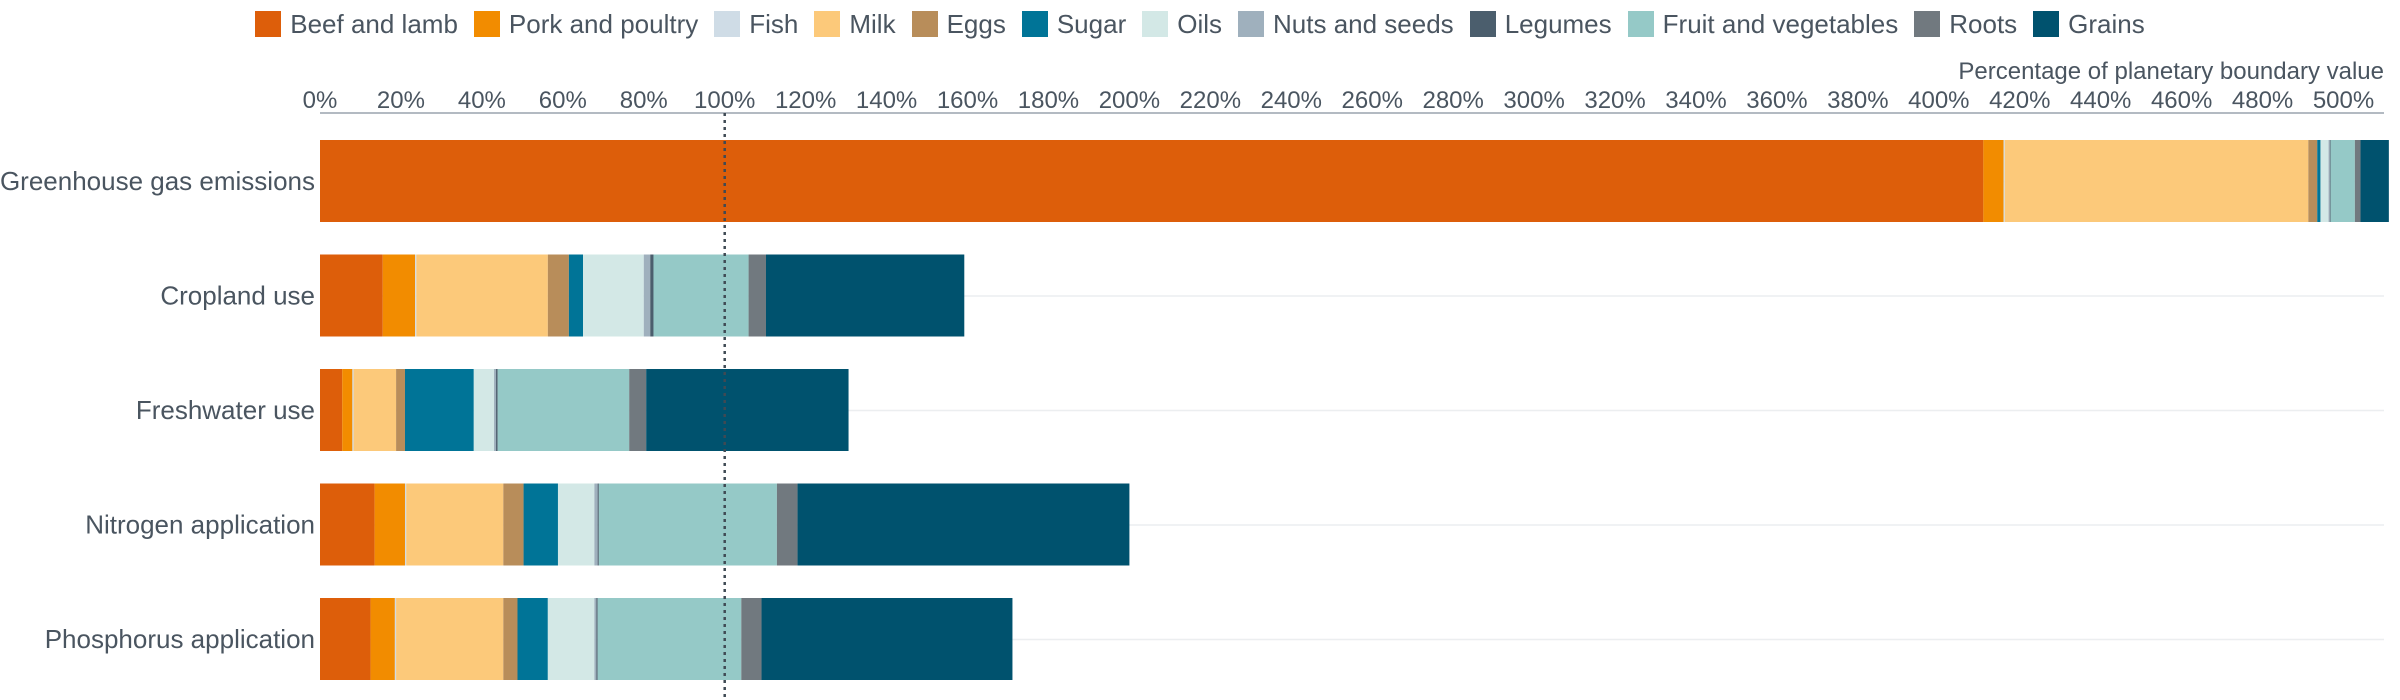 Image resolution: width=2400 pixels, height=700 pixels. What do you see at coordinates (200, 525) in the screenshot?
I see `category-label-nitrogen-application: Nitrogen application` at bounding box center [200, 525].